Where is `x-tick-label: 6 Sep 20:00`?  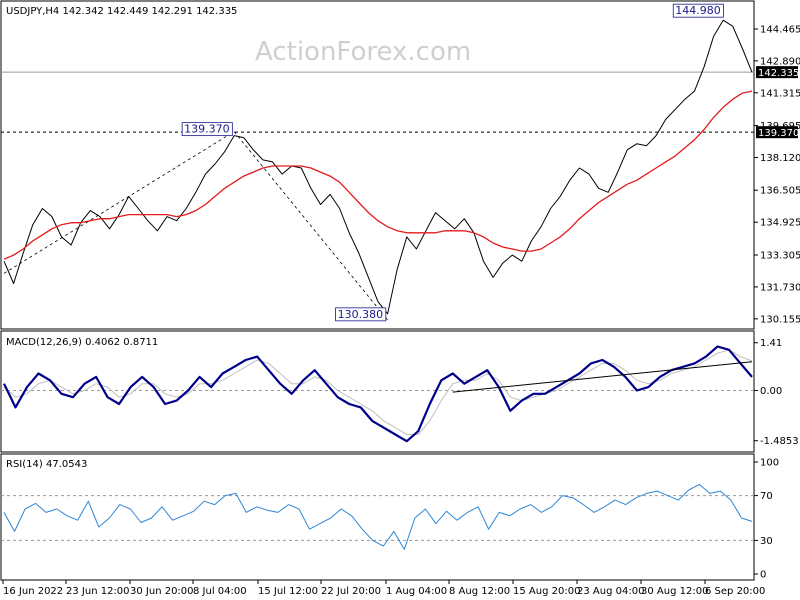 x-tick-label: 6 Sep 20:00 is located at coordinates (735, 591).